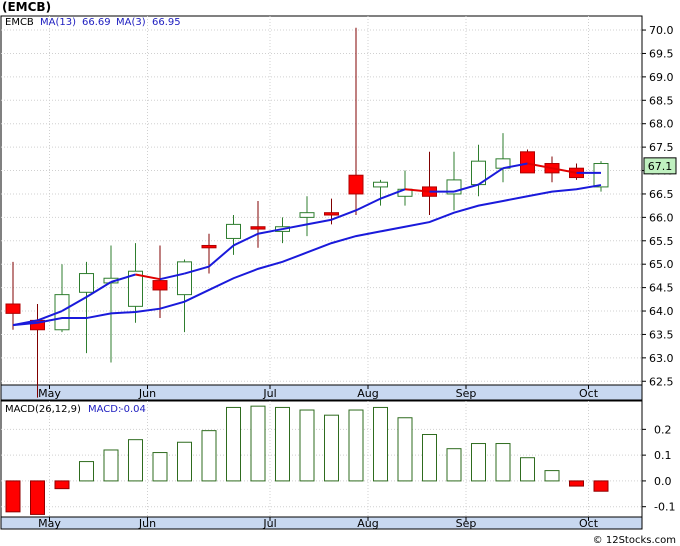 The image size is (680, 546). Describe the element at coordinates (661, 311) in the screenshot. I see `y-tick-label: 64.0` at that location.